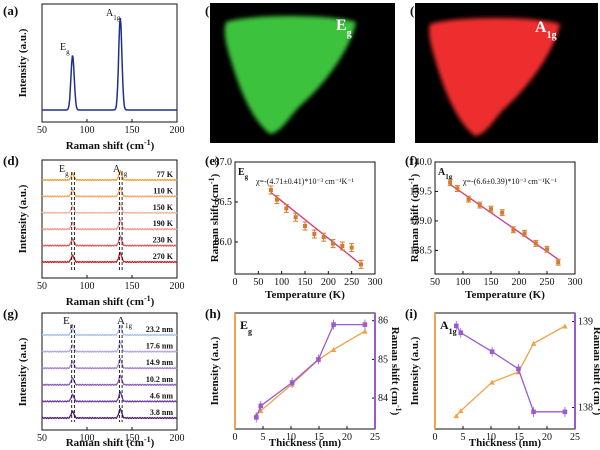 The image size is (600, 450). Describe the element at coordinates (10, 313) in the screenshot. I see `panel-label-g: (g)` at that location.